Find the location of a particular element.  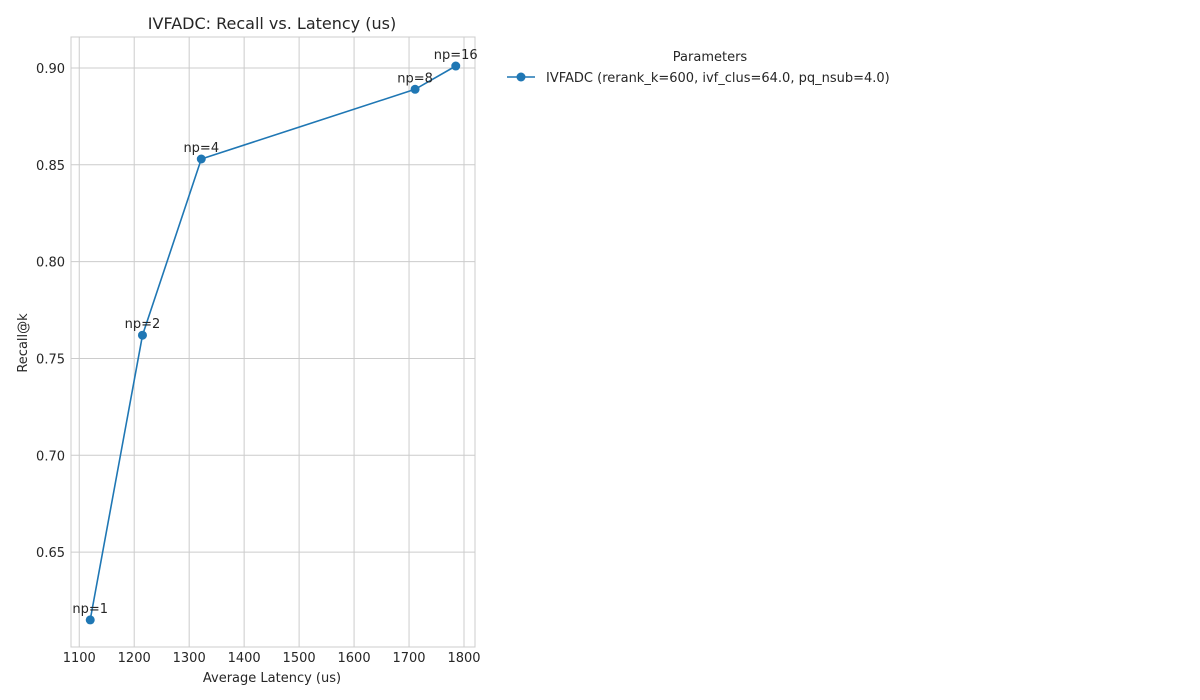

data-point-label: np=16 is located at coordinates (456, 55).